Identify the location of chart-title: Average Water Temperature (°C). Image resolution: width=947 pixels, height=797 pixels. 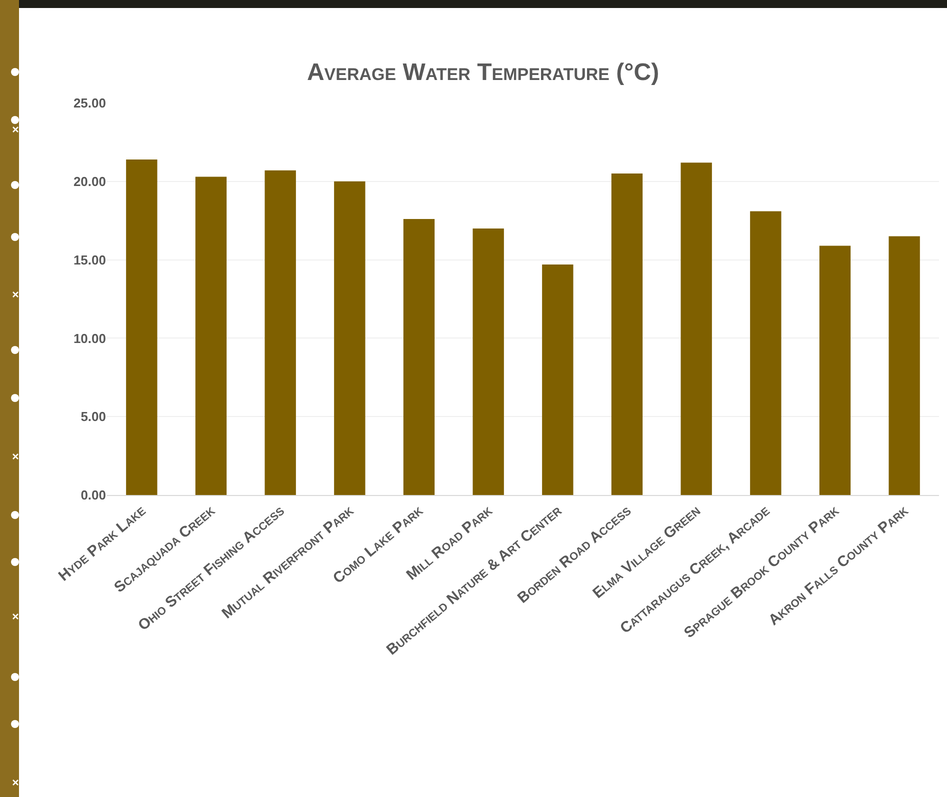
(483, 72).